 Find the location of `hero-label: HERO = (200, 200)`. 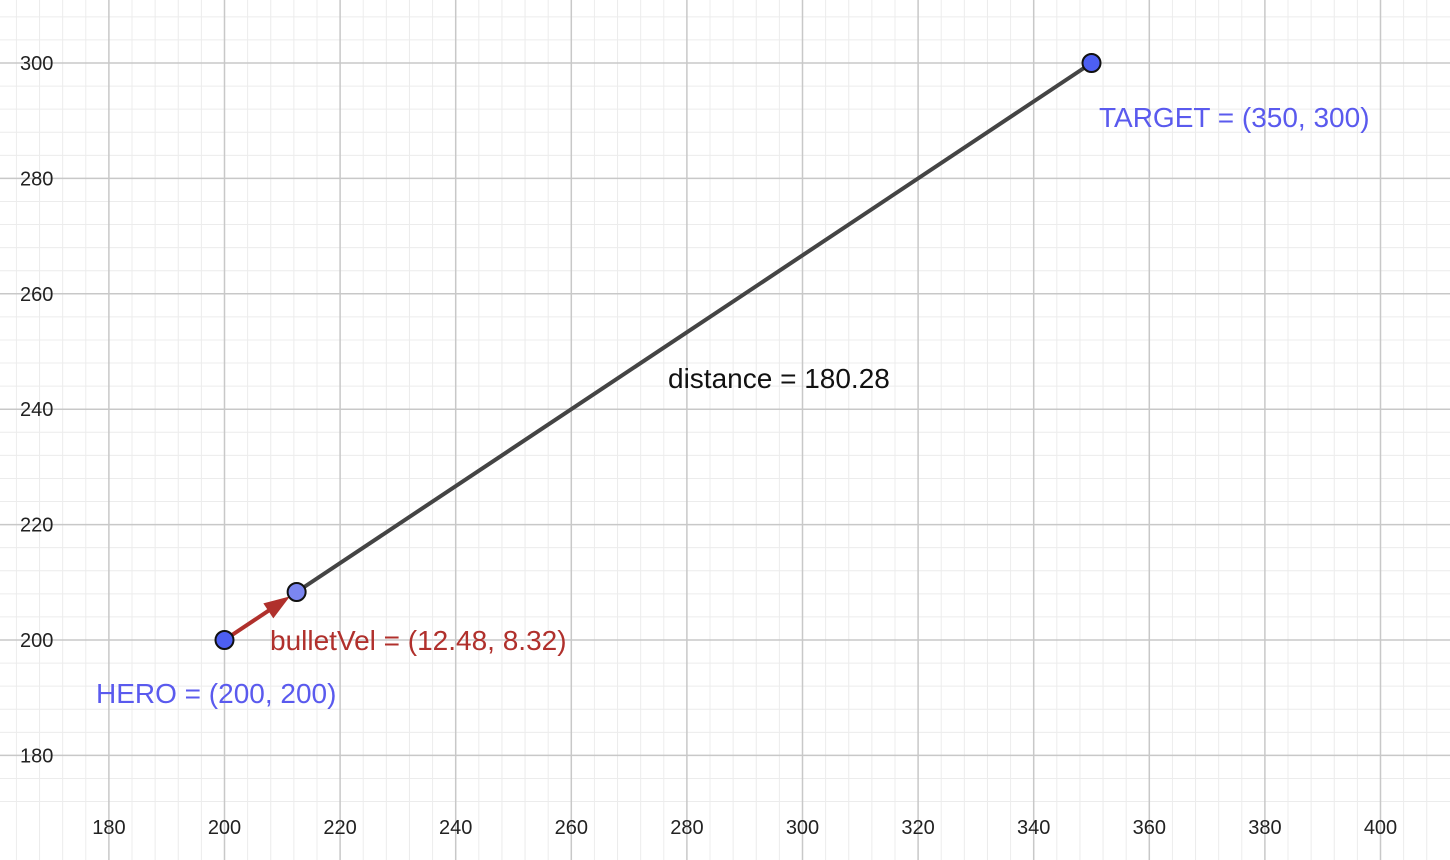

hero-label: HERO = (200, 200) is located at coordinates (216, 693).